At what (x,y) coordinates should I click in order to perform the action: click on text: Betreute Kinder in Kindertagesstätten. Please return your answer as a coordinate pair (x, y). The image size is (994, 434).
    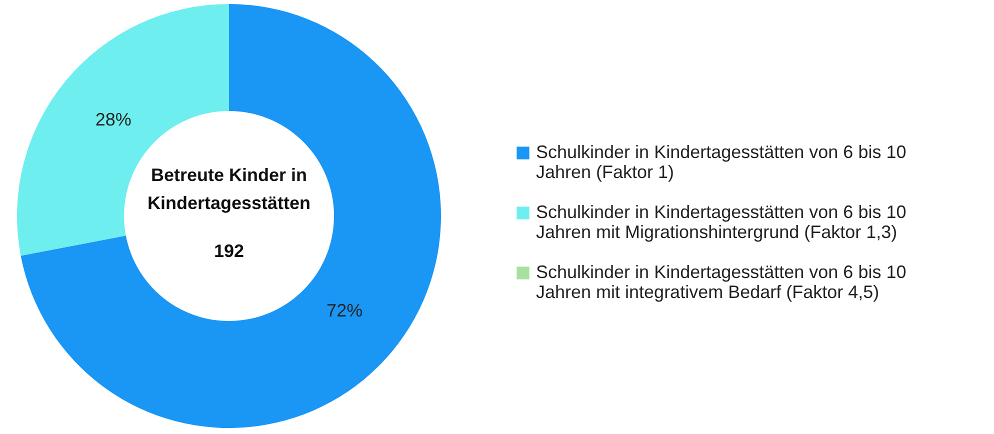
    Looking at the image, I should click on (229, 189).